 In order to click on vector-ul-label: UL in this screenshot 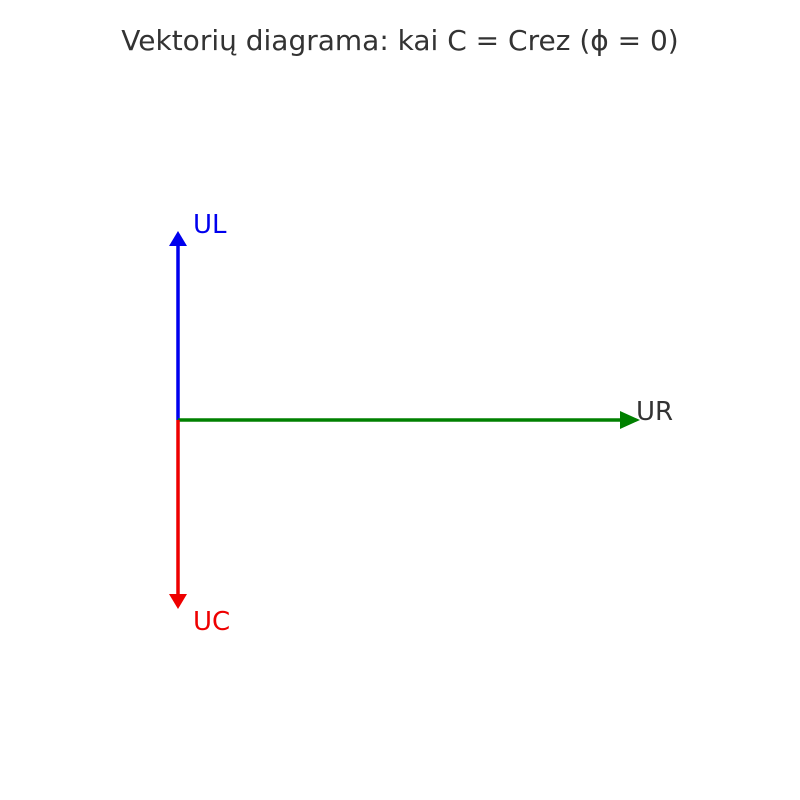, I will do `click(210, 225)`.